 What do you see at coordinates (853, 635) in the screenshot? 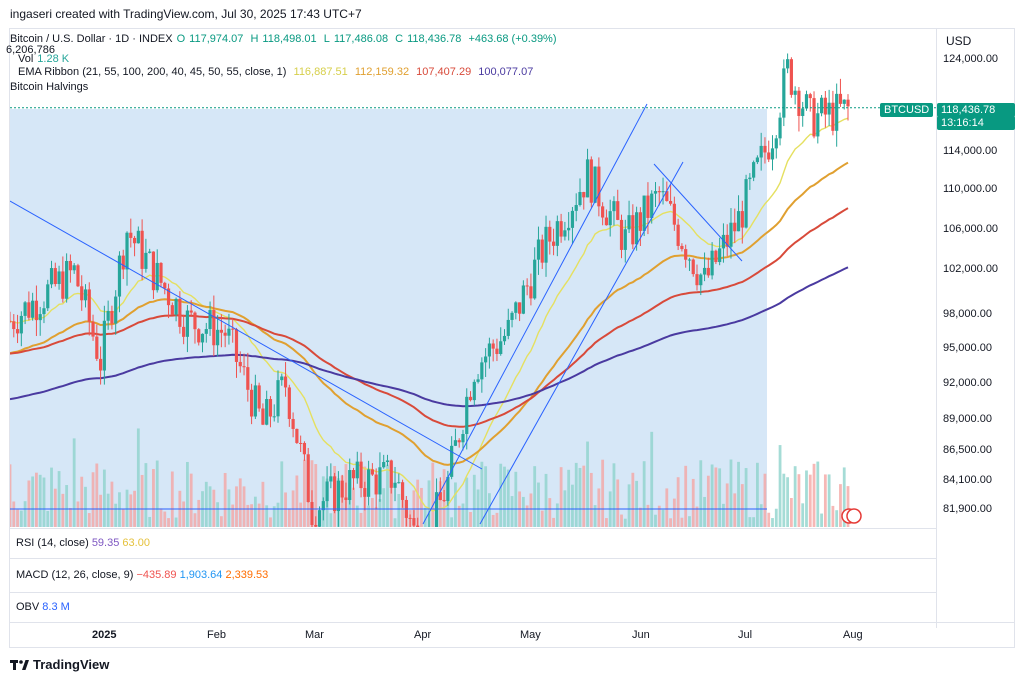
I see `time-tick-label: Aug` at bounding box center [853, 635].